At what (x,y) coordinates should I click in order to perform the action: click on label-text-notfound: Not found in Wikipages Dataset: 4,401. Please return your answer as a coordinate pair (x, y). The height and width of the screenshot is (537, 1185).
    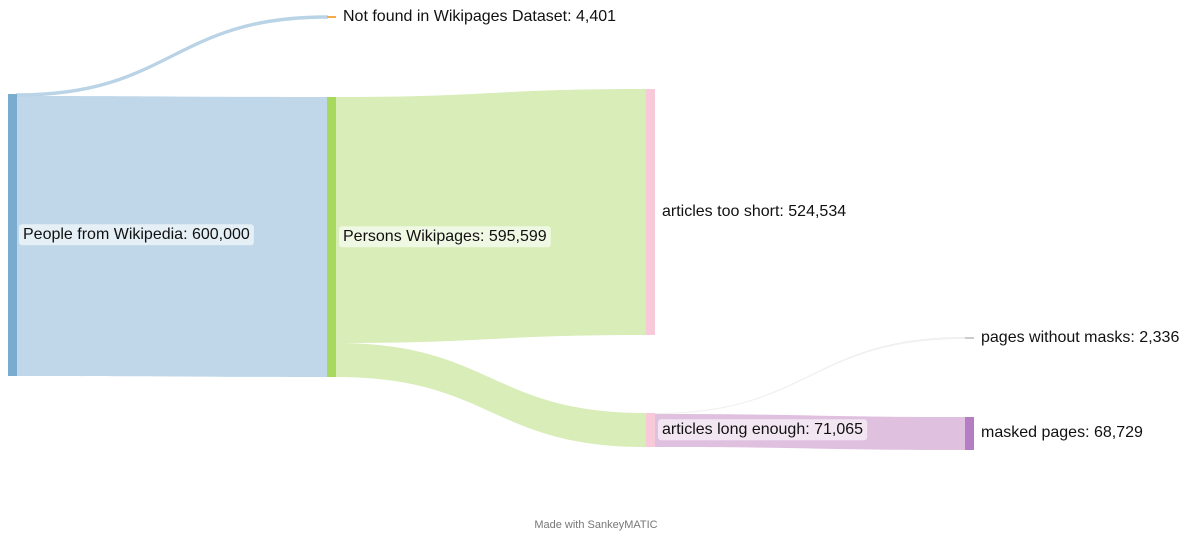
    Looking at the image, I should click on (479, 16).